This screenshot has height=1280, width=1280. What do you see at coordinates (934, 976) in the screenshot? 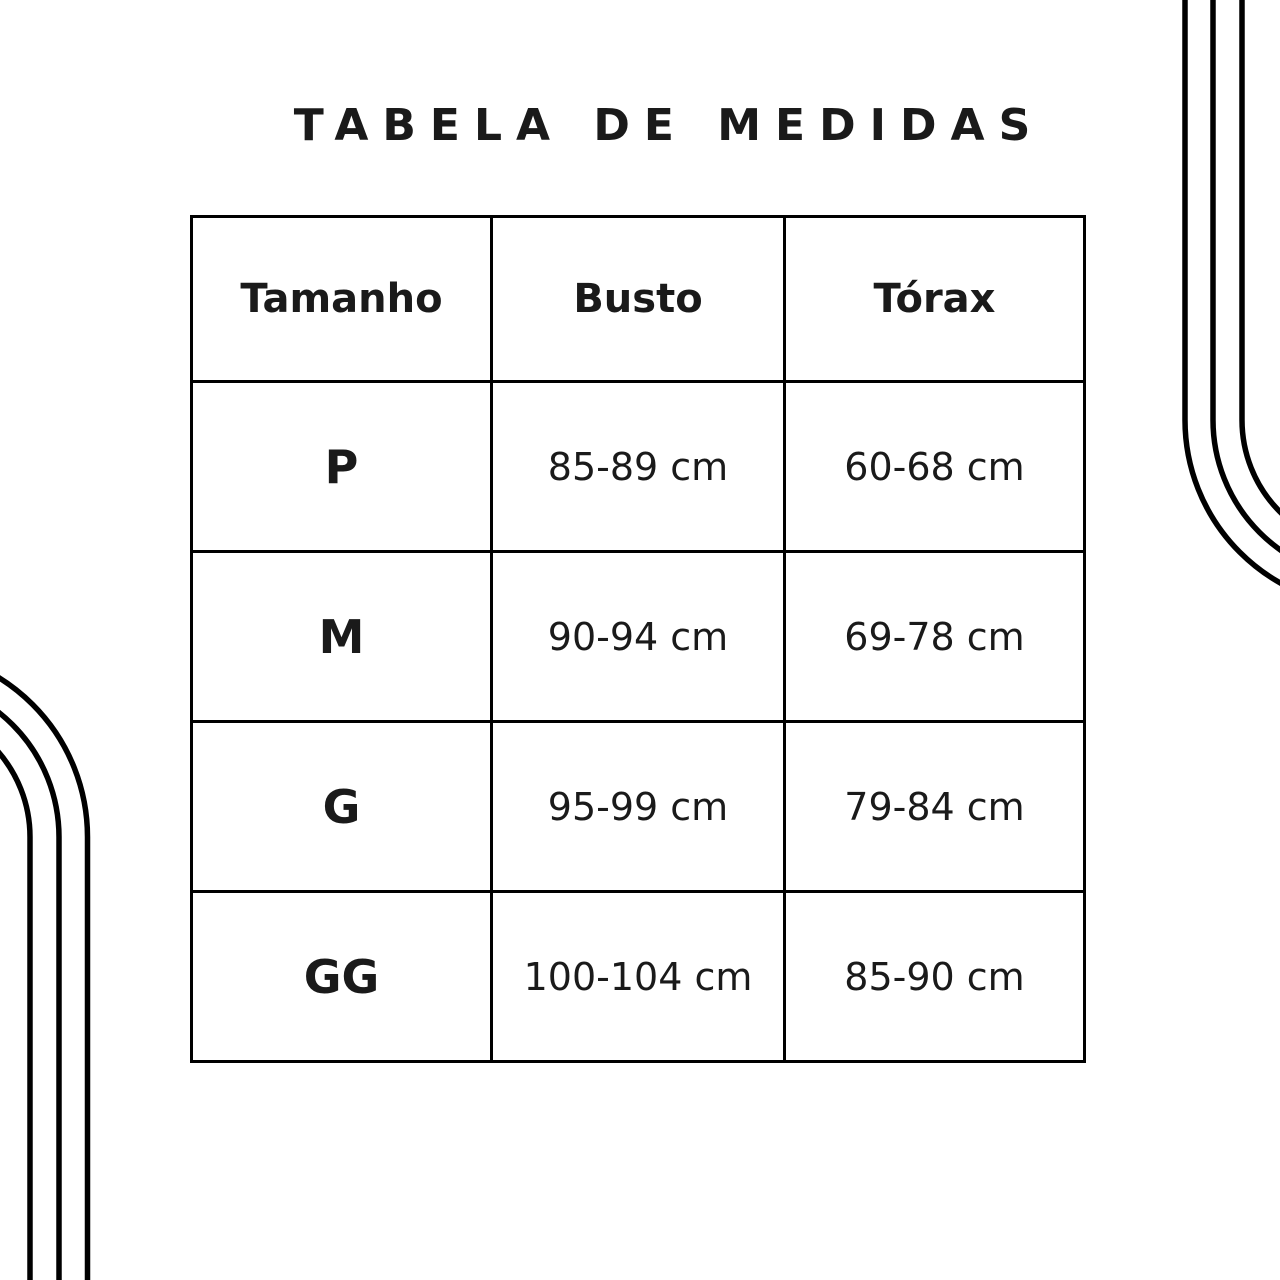
I see `torax-value: 85-90 cm` at bounding box center [934, 976].